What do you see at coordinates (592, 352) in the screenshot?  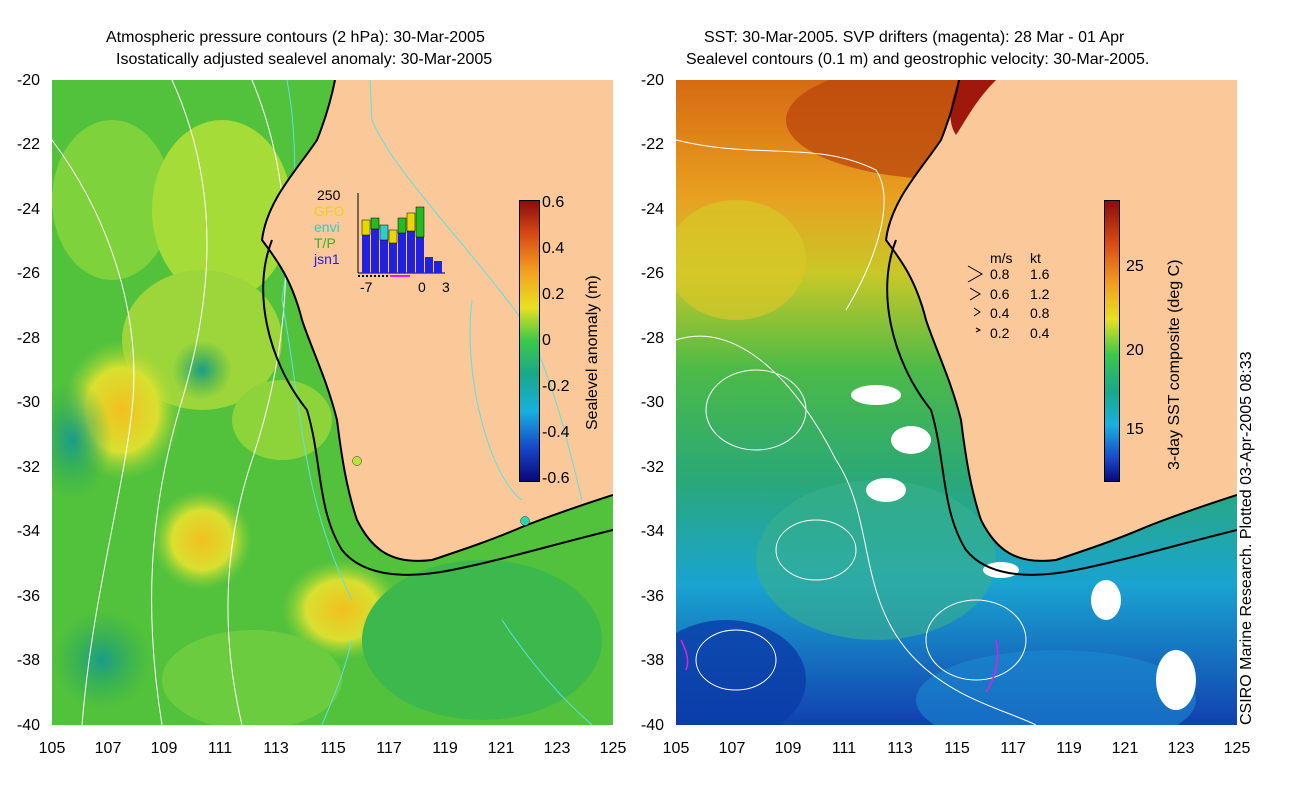 I see `sealevel-colorbar-label: Sealevel anomaly (m)` at bounding box center [592, 352].